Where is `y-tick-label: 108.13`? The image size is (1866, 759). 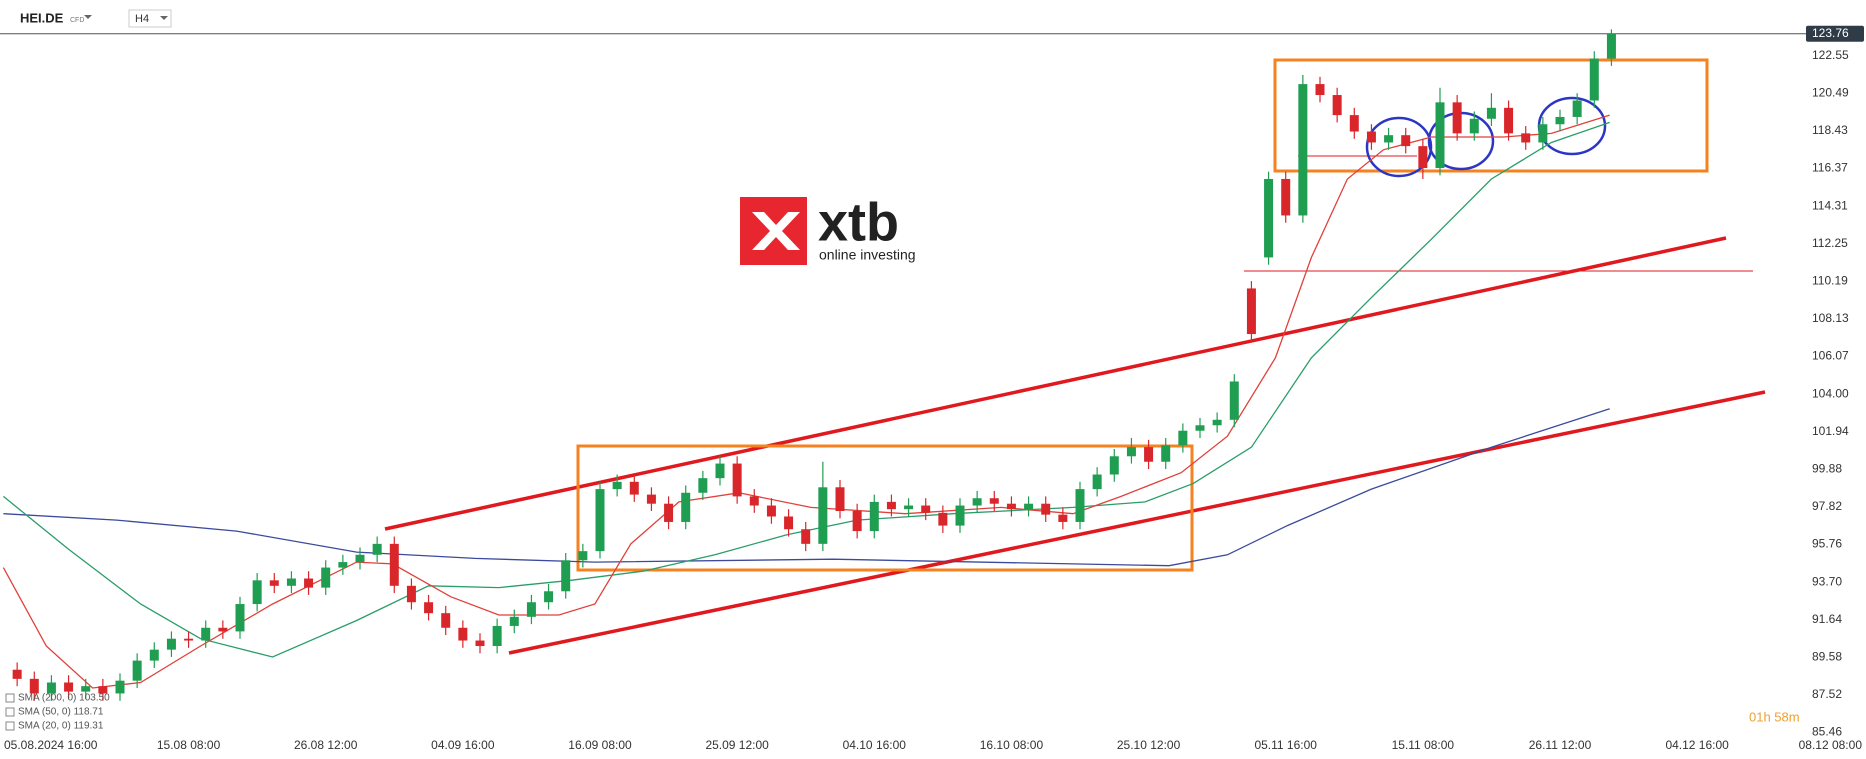
y-tick-label: 108.13 is located at coordinates (1830, 318).